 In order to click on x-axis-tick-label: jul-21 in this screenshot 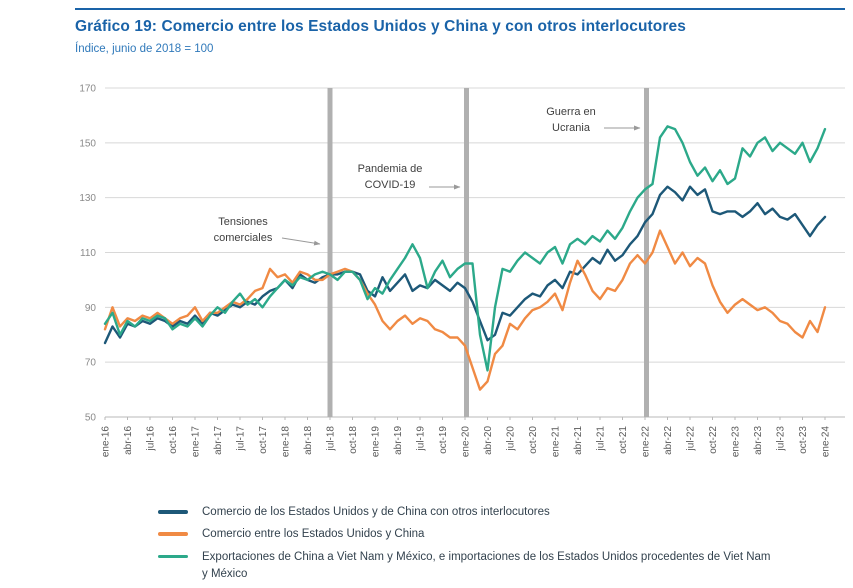, I will do `click(601, 439)`.